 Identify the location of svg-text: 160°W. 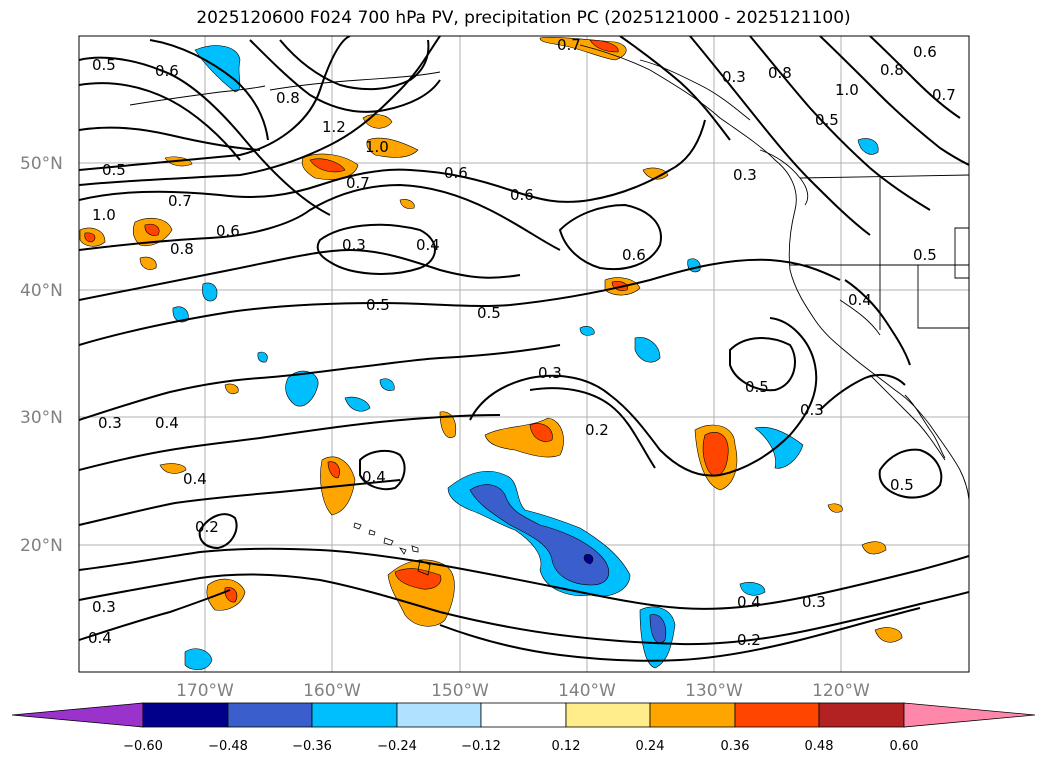
(332, 691).